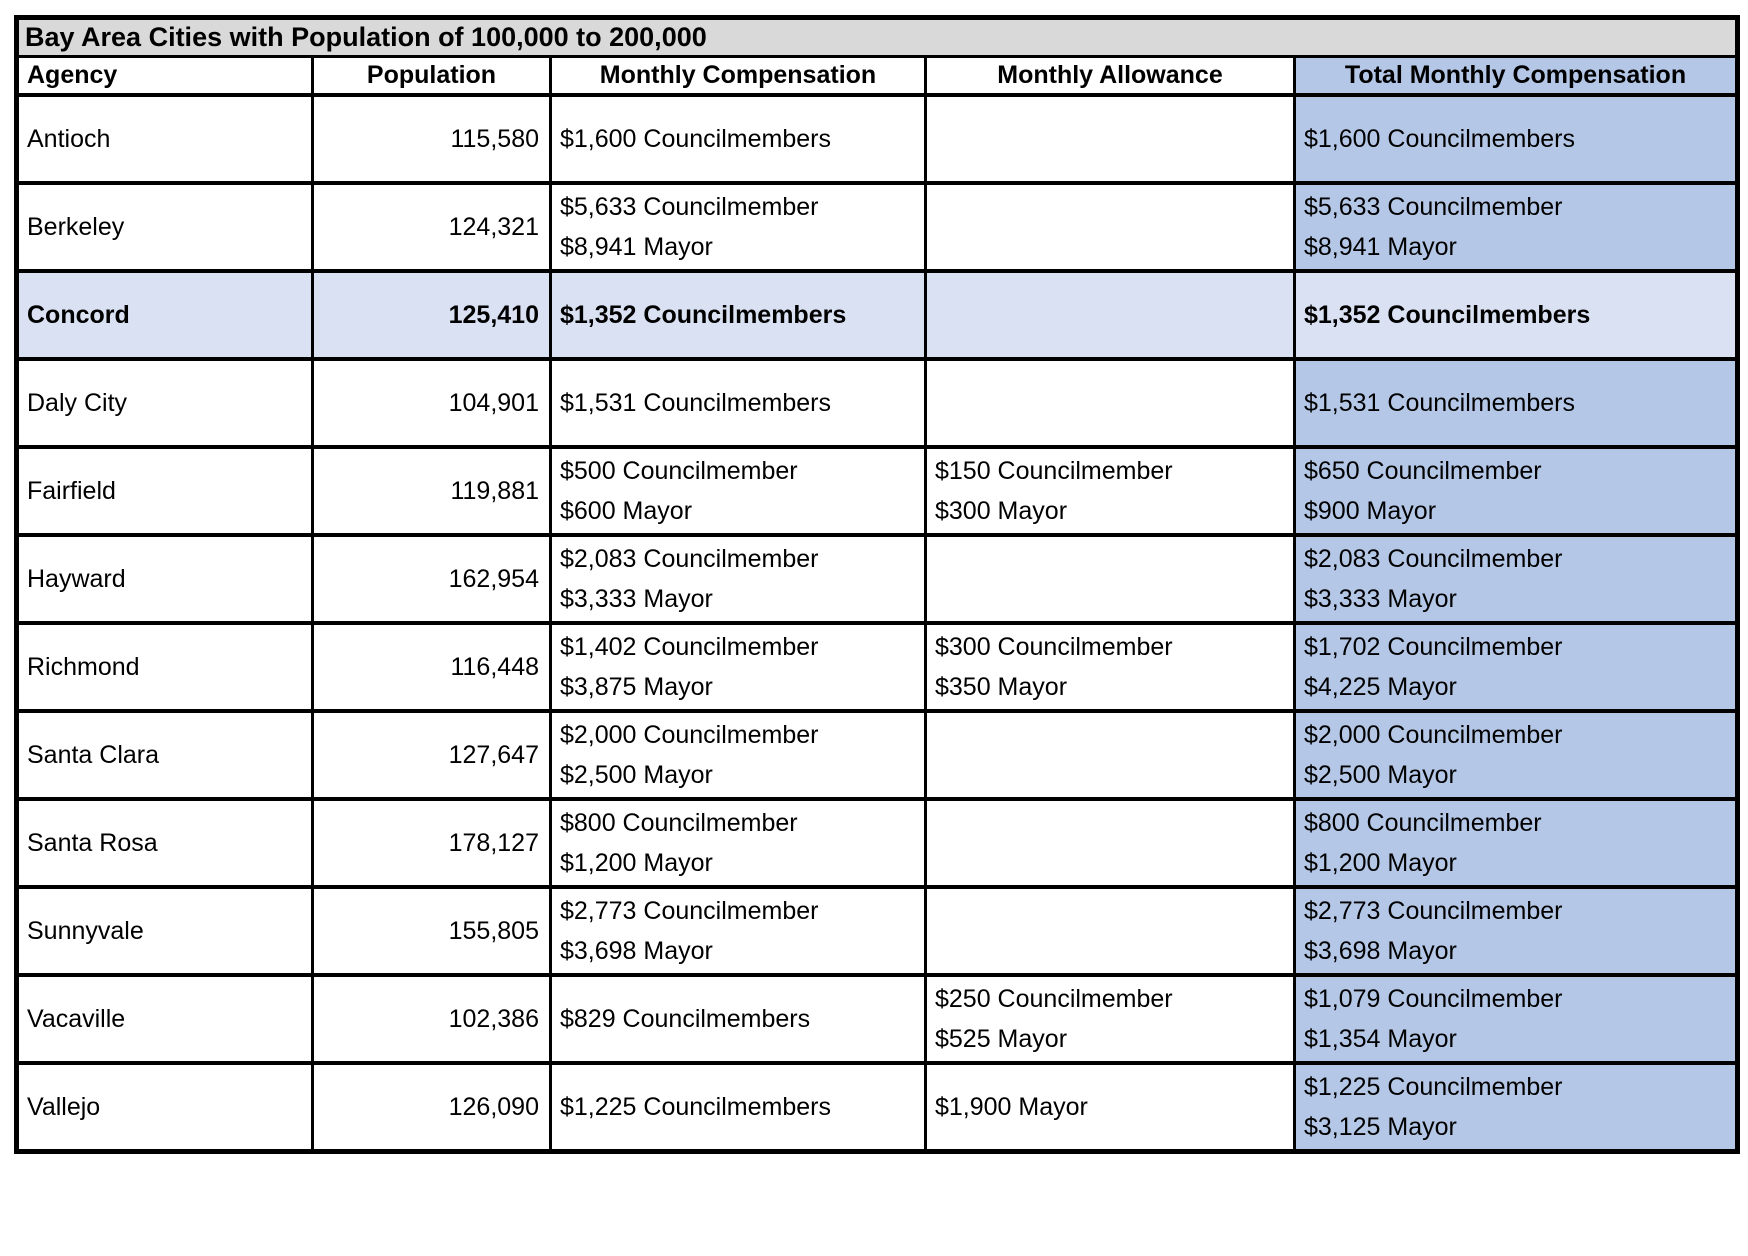  What do you see at coordinates (431, 314) in the screenshot?
I see `population-cell: 125,410` at bounding box center [431, 314].